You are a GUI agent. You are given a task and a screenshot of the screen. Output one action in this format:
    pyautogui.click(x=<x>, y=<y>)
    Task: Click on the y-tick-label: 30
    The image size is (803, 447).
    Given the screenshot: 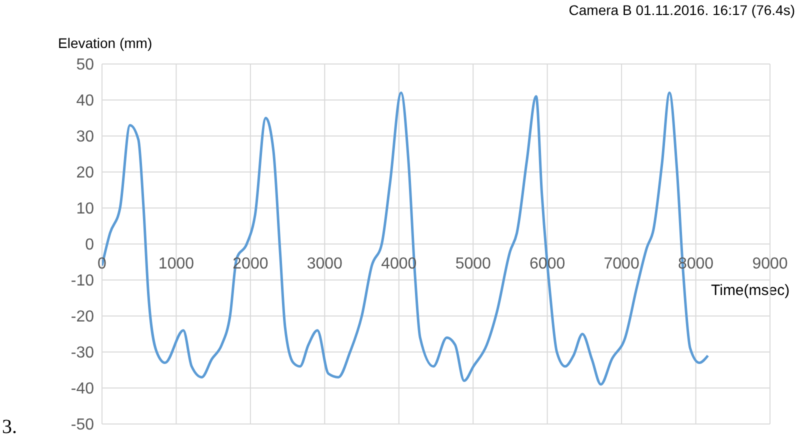 What is the action you would take?
    pyautogui.click(x=85, y=137)
    